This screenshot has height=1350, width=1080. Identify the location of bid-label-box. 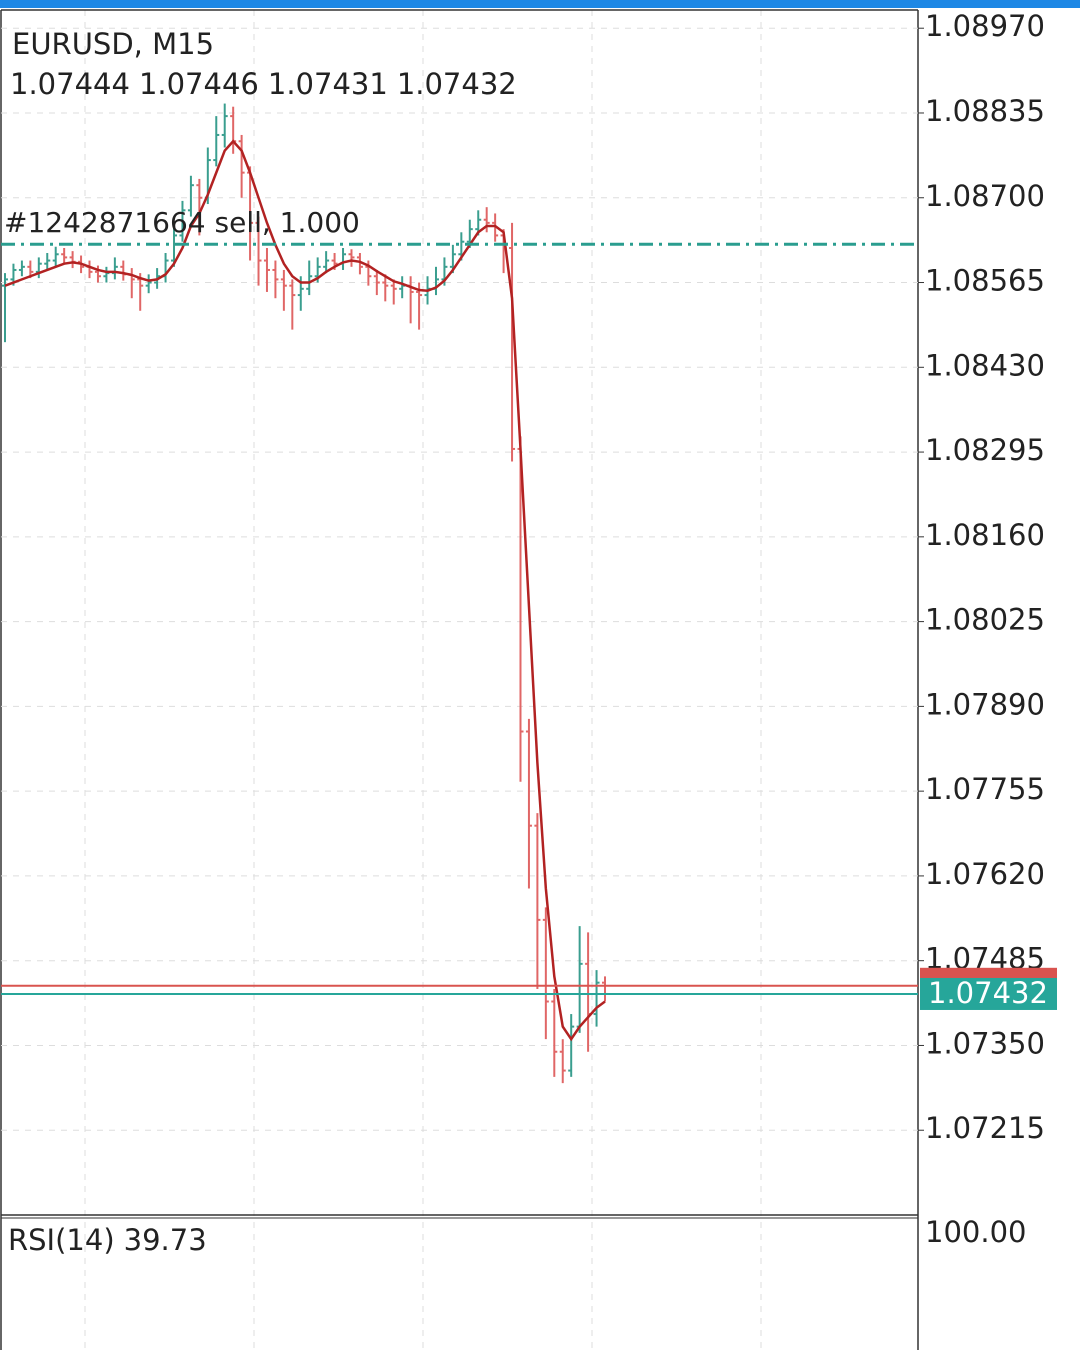
(988, 993).